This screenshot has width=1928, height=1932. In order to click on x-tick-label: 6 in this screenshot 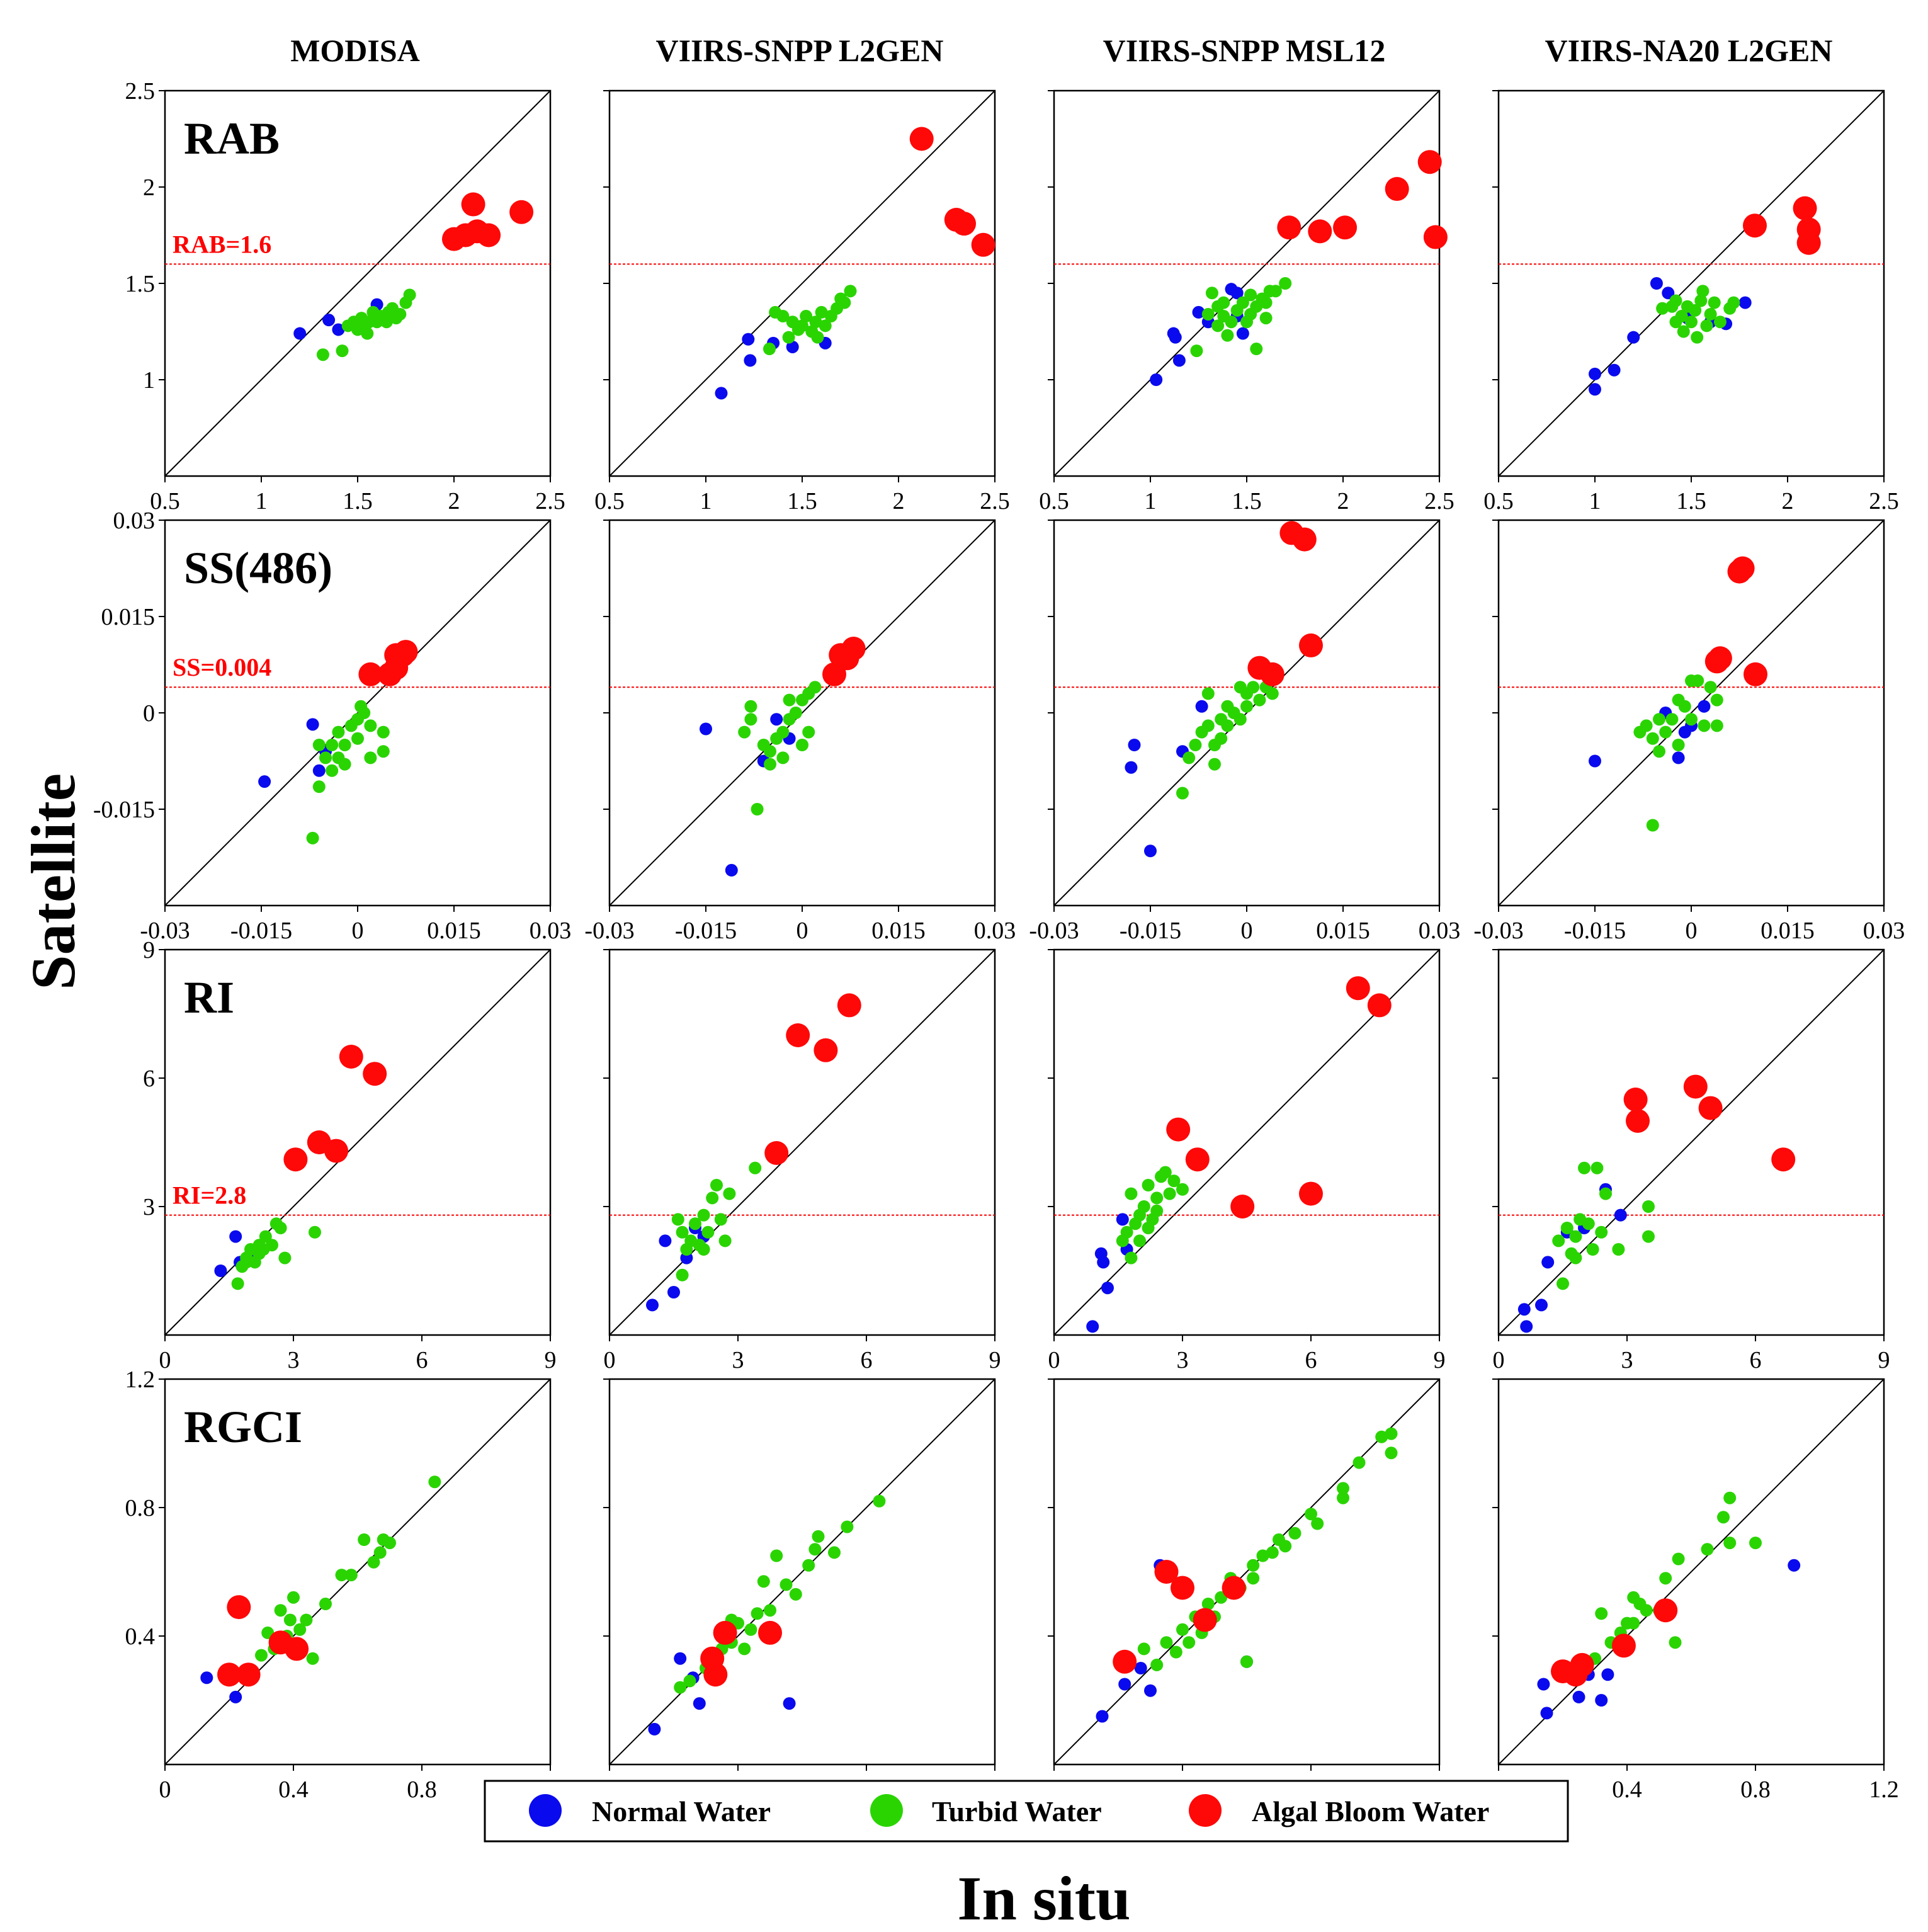, I will do `click(422, 1360)`.